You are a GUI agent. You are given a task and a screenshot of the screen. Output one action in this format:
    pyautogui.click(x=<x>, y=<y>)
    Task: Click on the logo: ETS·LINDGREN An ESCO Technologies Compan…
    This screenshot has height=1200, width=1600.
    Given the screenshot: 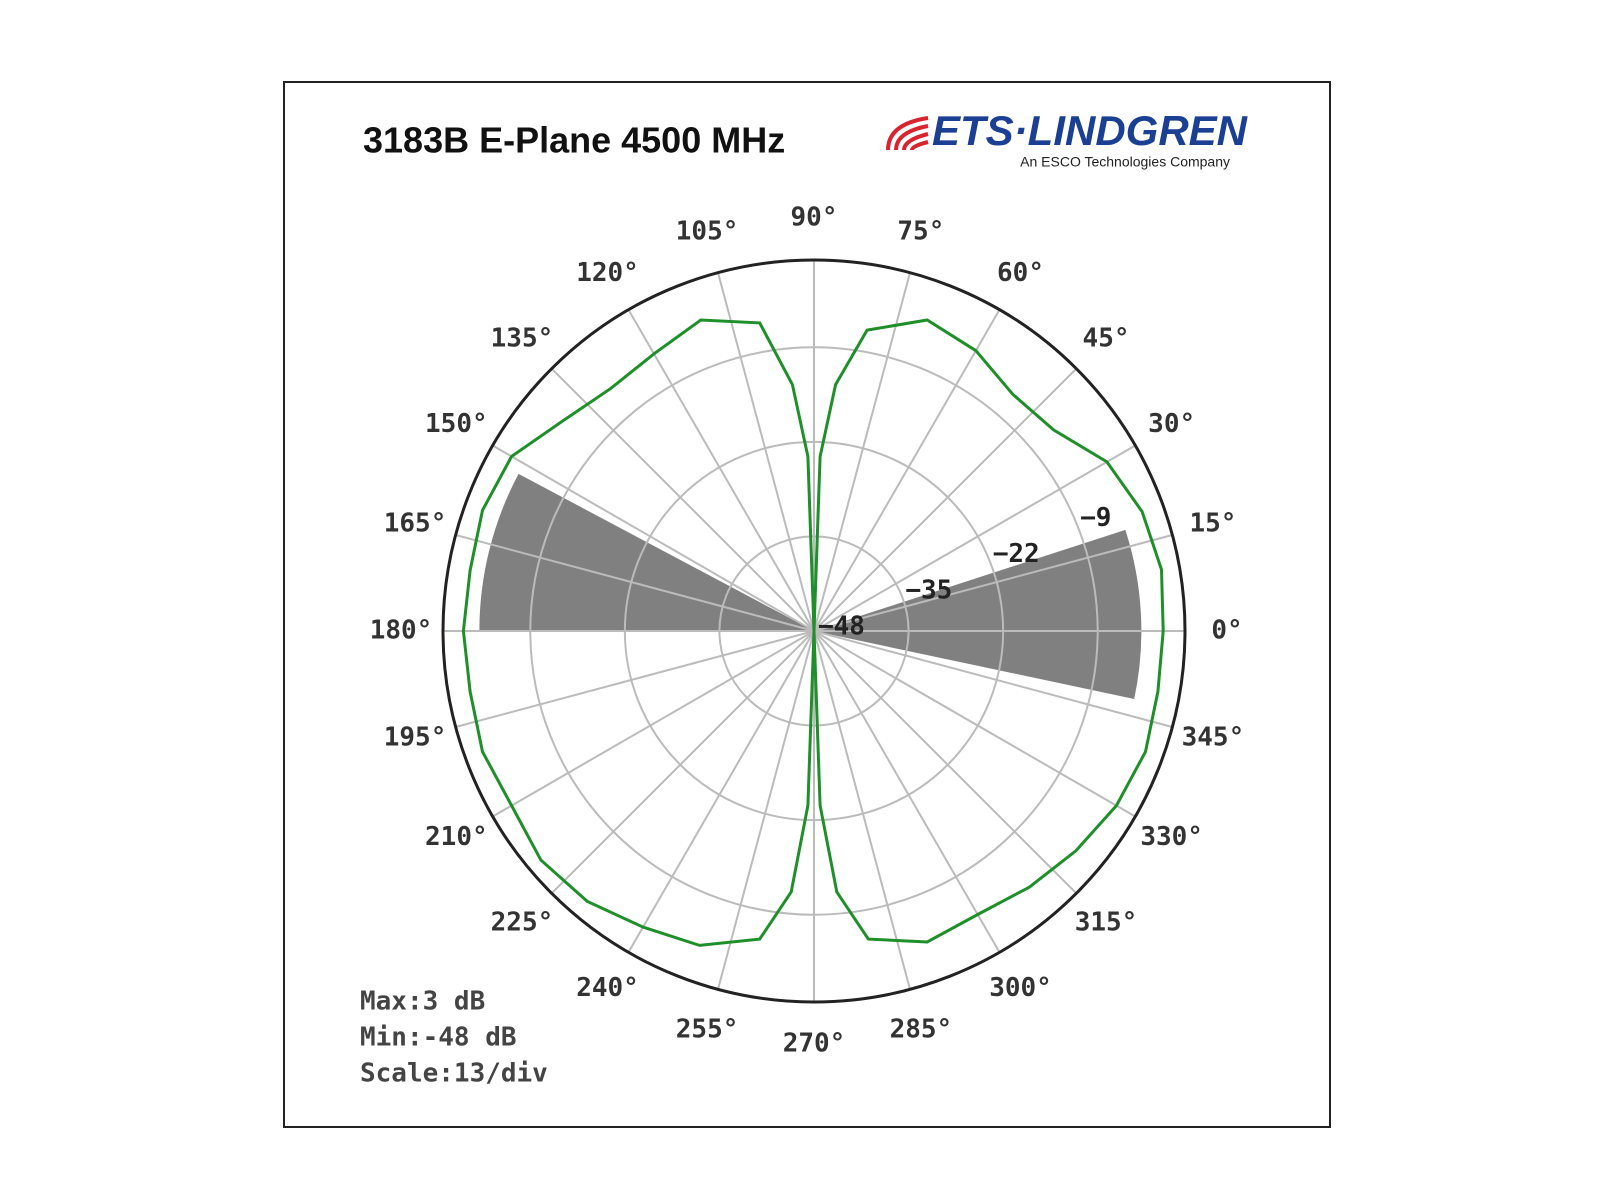 What is the action you would take?
    pyautogui.click(x=1067, y=138)
    